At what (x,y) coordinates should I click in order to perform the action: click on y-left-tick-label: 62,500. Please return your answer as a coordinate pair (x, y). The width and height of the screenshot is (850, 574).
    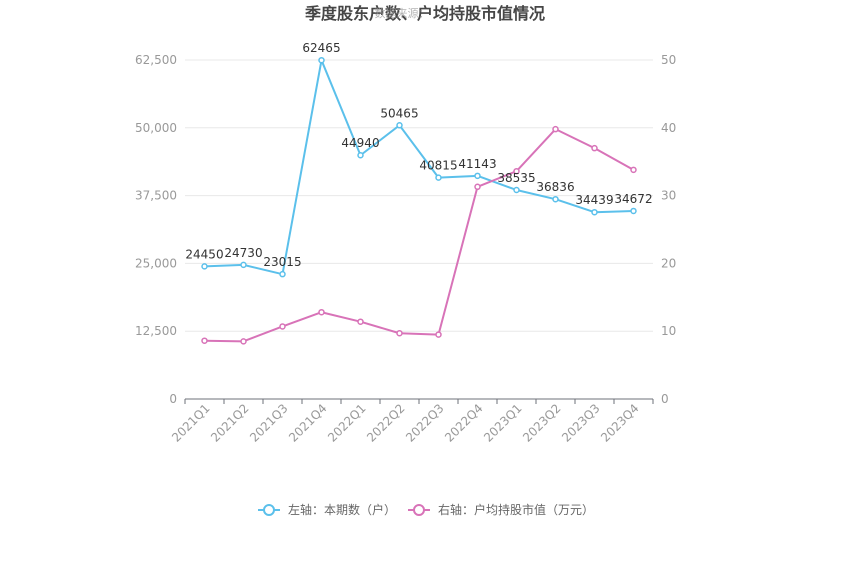
    Looking at the image, I should click on (156, 60).